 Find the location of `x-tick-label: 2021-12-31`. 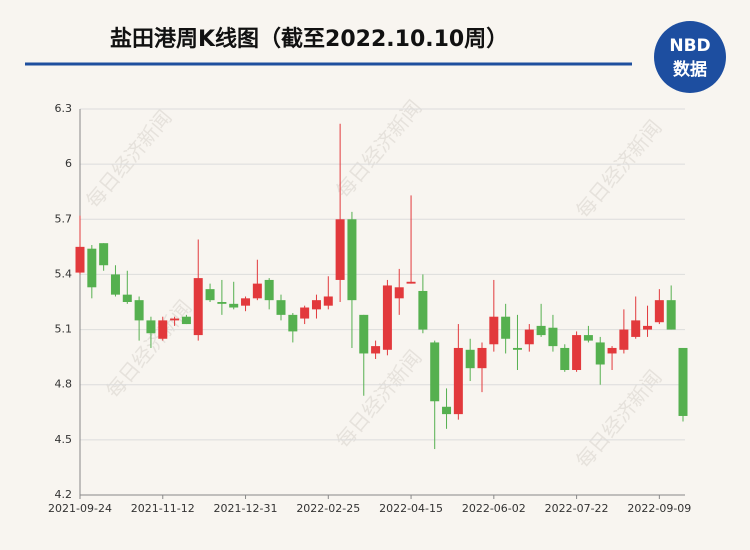

x-tick-label: 2021-12-31 is located at coordinates (246, 508).